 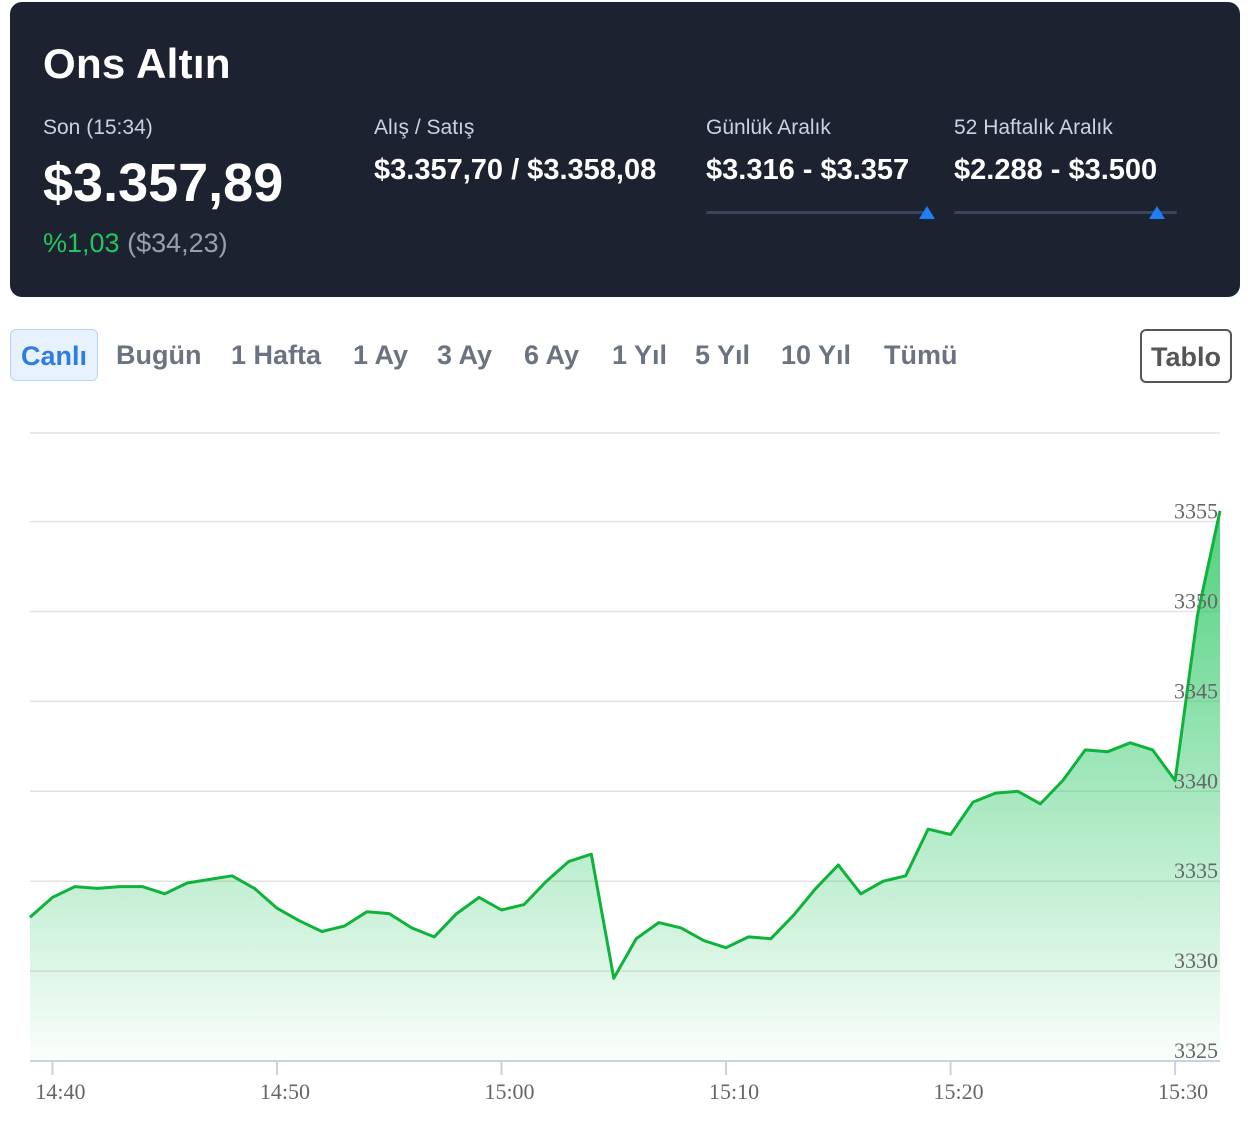 I want to click on x-tick-label: 14:50, so click(x=285, y=1091).